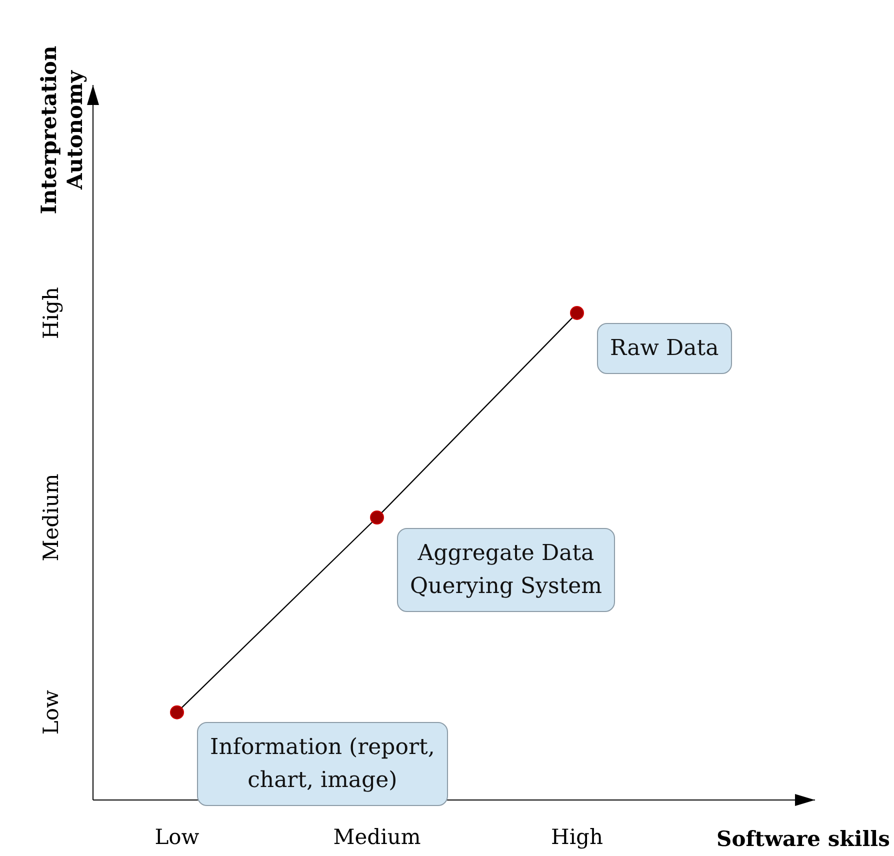 The image size is (894, 856). Describe the element at coordinates (577, 837) in the screenshot. I see `x-tick-label: High` at that location.